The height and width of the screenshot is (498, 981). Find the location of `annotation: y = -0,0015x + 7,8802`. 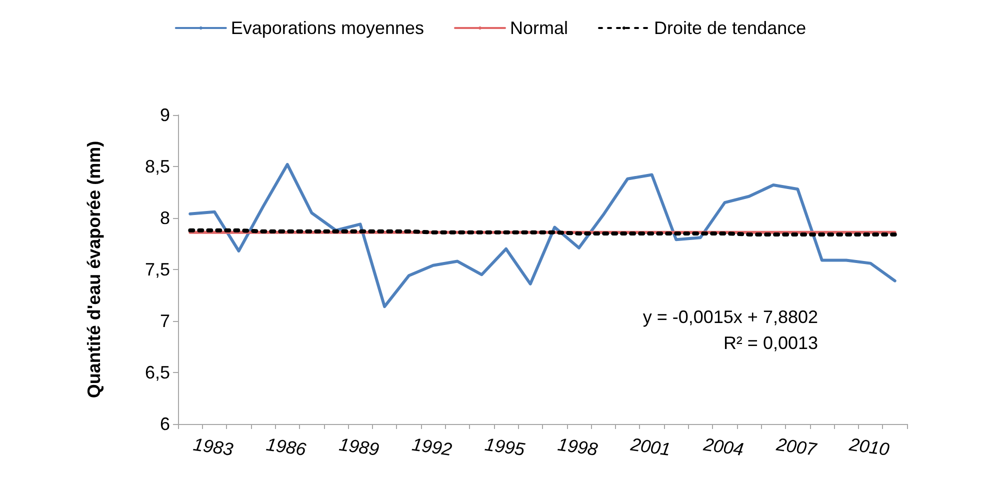

annotation: y = -0,0015x + 7,8802 is located at coordinates (730, 317).